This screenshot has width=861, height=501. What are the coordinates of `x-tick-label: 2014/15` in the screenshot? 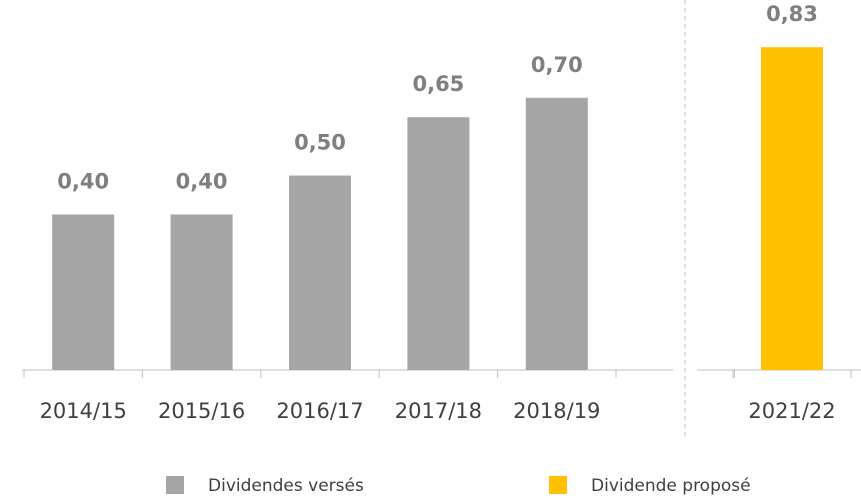 It's located at (83, 411).